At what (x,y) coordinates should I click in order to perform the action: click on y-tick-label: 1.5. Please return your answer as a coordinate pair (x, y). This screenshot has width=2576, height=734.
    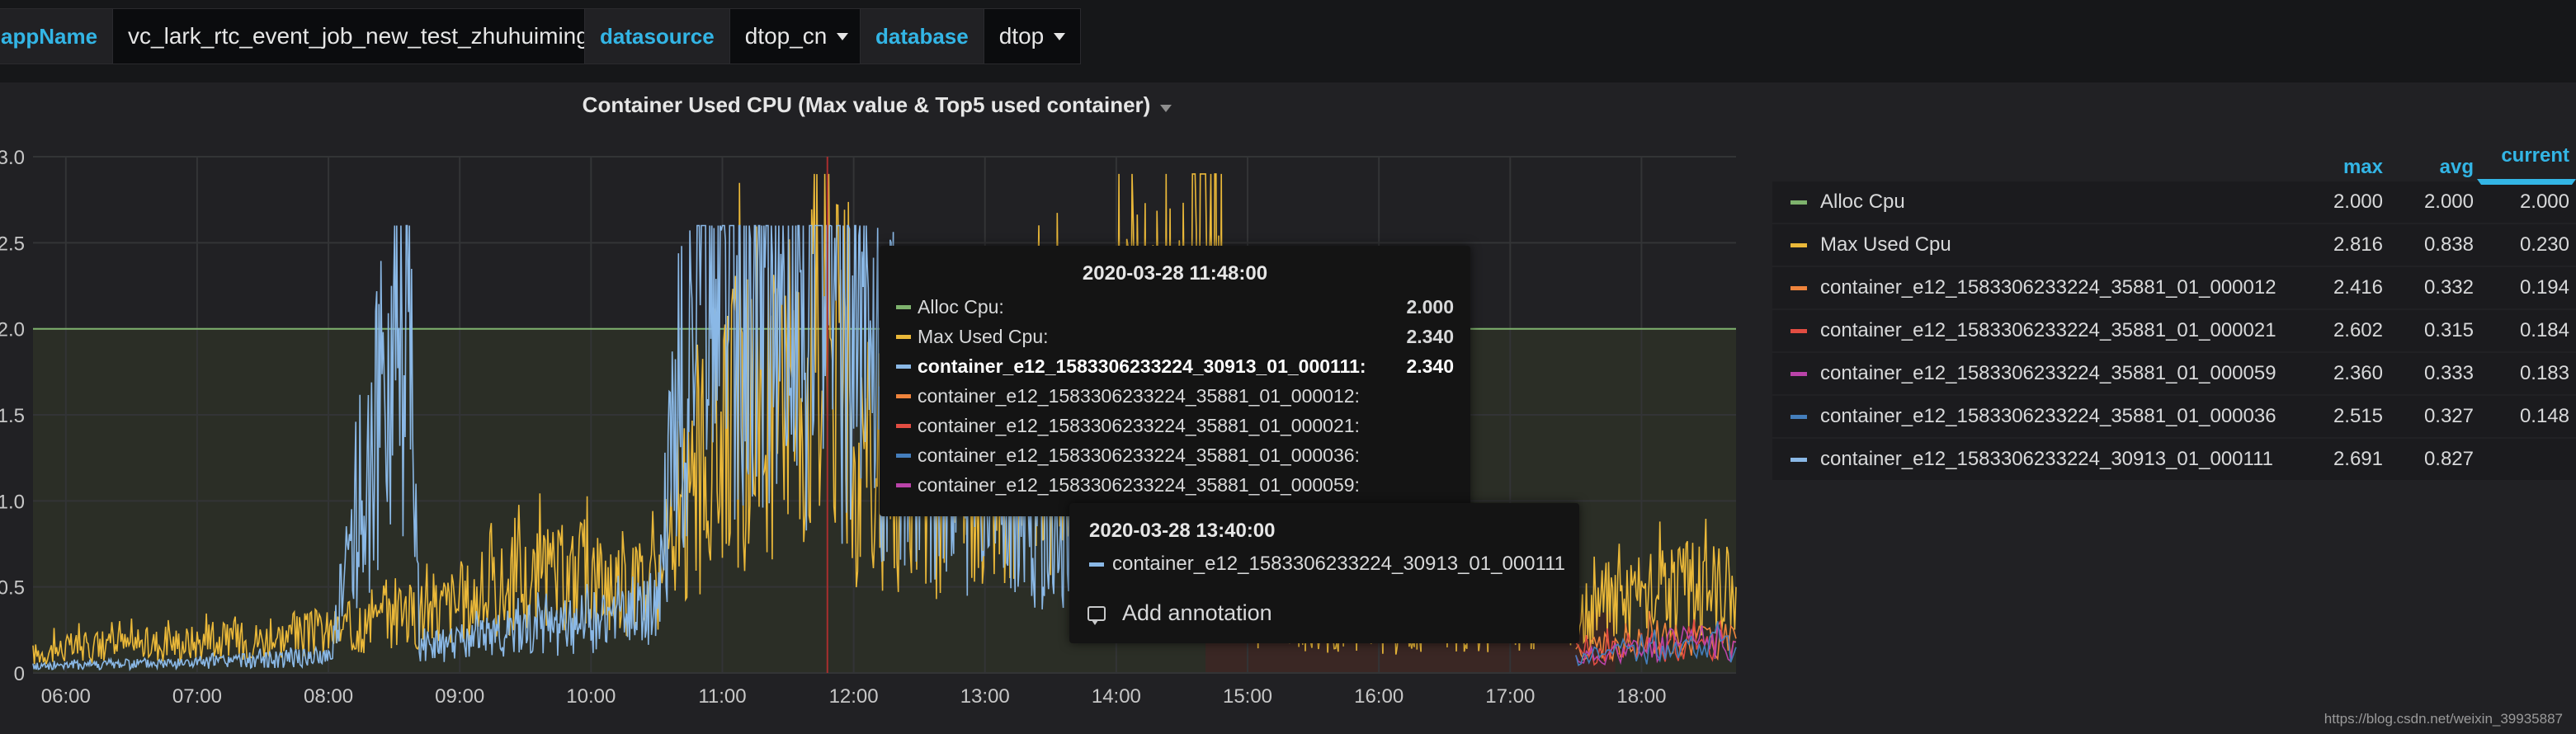
    Looking at the image, I should click on (12, 416).